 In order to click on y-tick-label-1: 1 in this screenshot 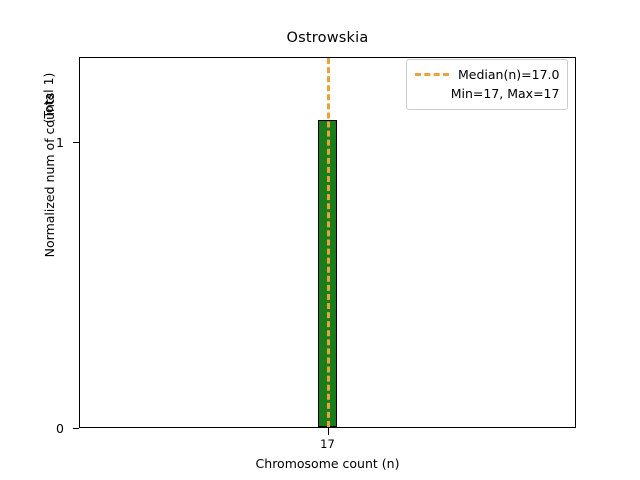, I will do `click(60, 142)`.